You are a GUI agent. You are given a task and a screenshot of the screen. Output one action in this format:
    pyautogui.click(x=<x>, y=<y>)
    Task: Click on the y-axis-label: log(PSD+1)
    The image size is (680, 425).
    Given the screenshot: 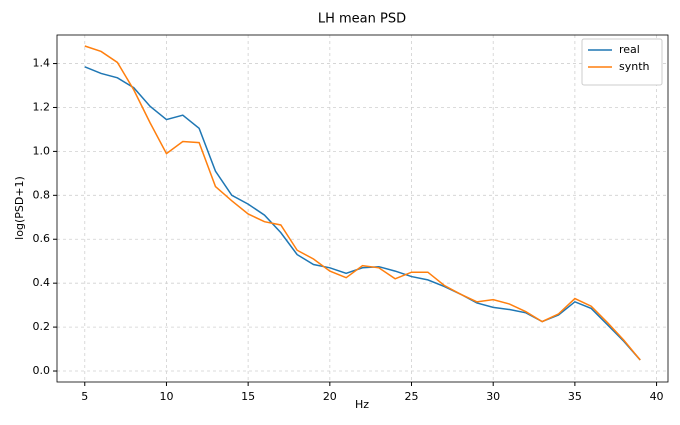 What is the action you would take?
    pyautogui.click(x=19, y=208)
    